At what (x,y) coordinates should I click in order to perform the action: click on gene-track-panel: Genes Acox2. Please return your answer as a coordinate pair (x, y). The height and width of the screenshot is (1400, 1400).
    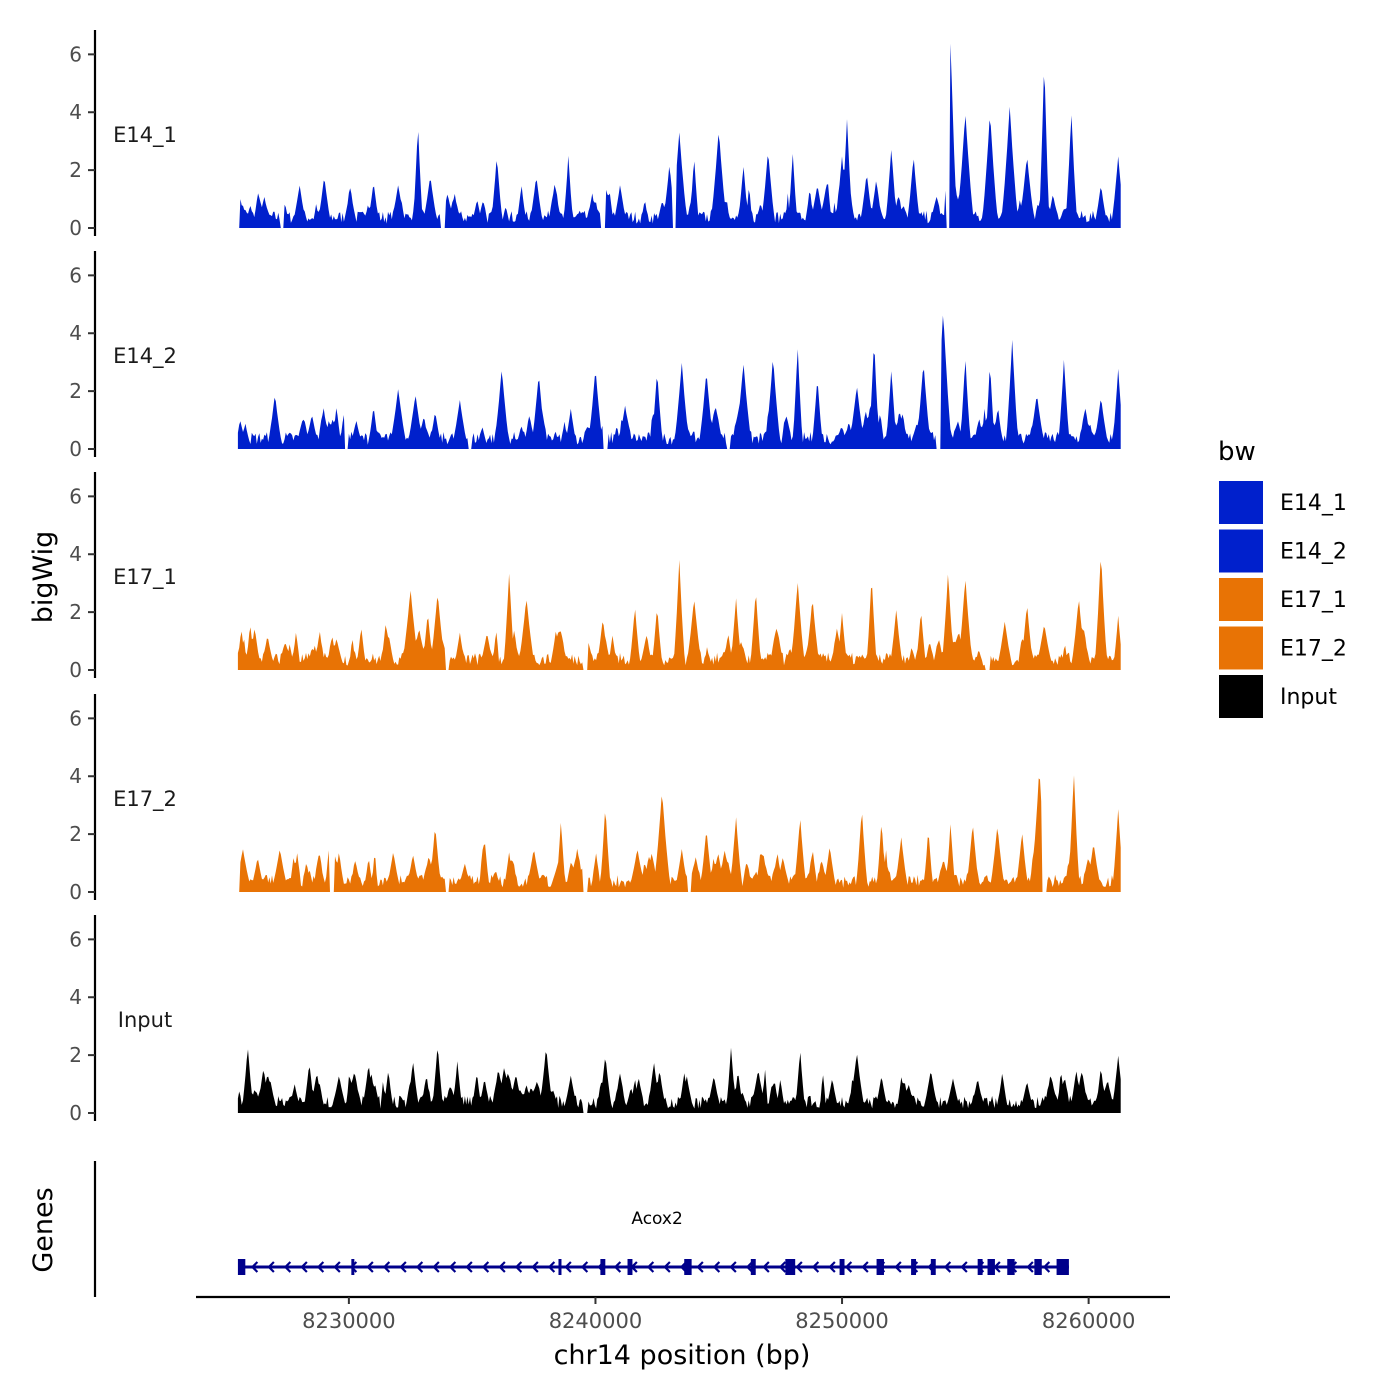
    Looking at the image, I should click on (548, 1229).